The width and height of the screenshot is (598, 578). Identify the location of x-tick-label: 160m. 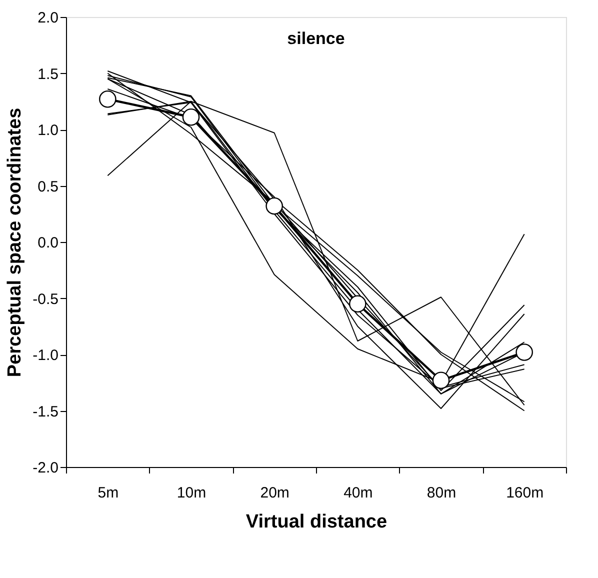
(525, 493).